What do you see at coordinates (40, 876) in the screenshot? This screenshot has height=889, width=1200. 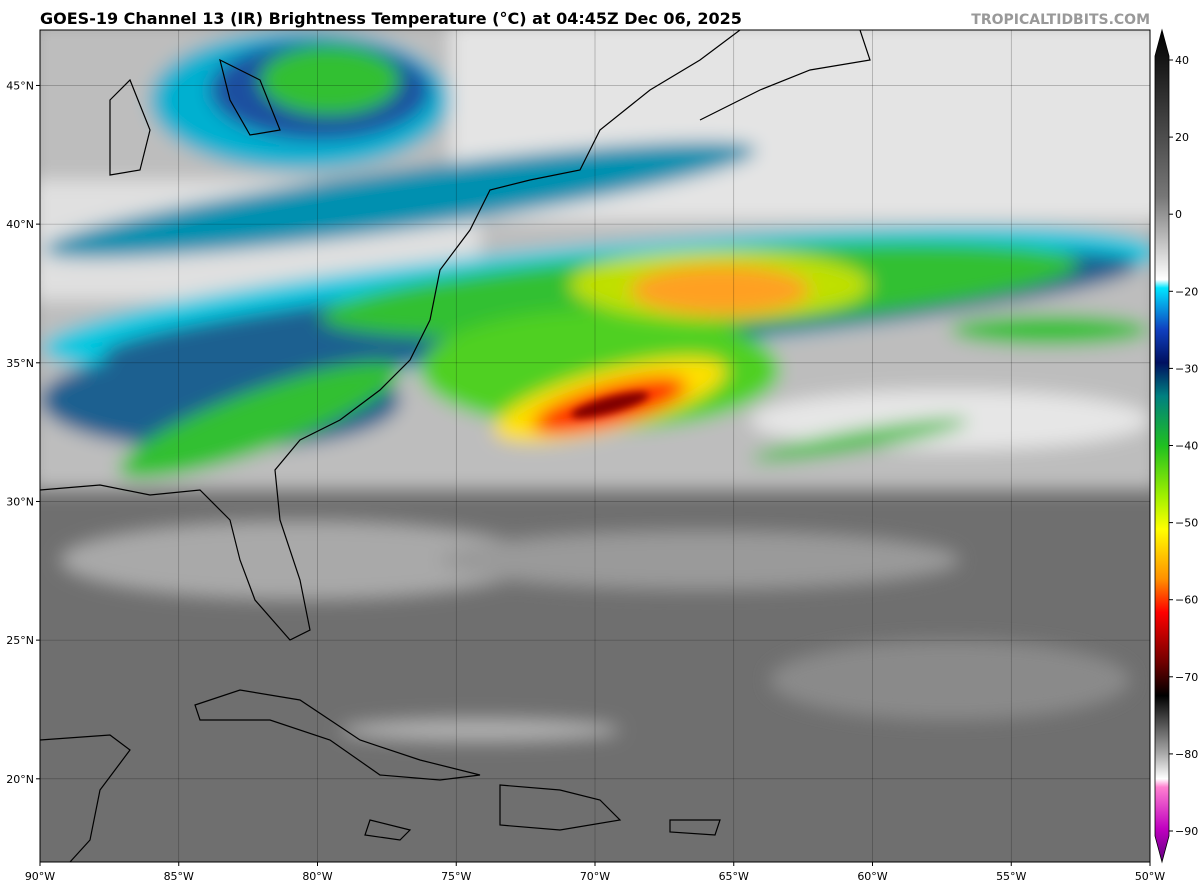 I see `lon-label: 90°W` at bounding box center [40, 876].